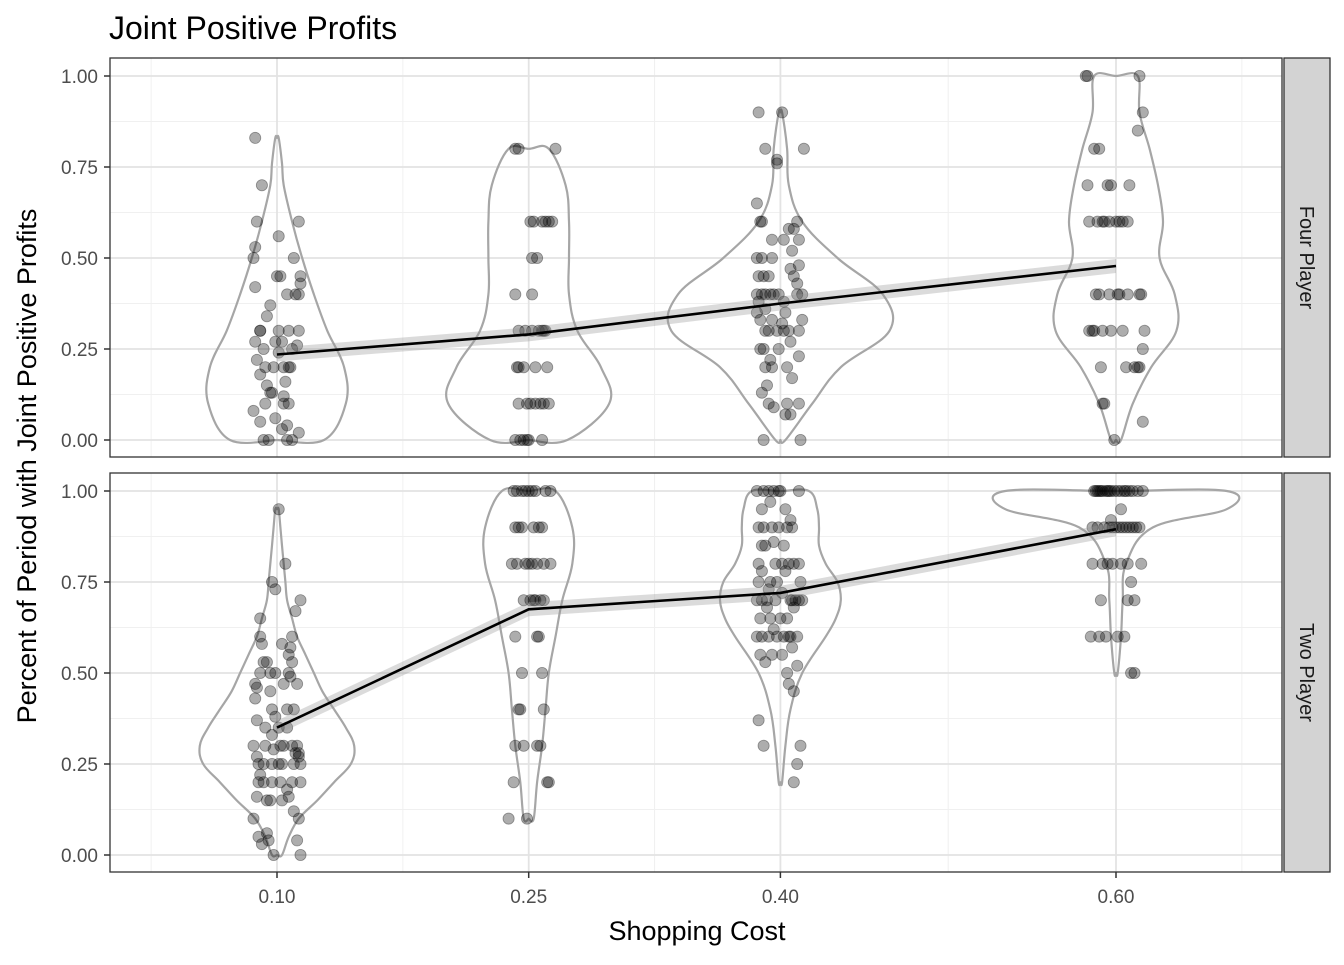  Describe the element at coordinates (79, 856) in the screenshot. I see `y-tick-label: 0.00` at that location.